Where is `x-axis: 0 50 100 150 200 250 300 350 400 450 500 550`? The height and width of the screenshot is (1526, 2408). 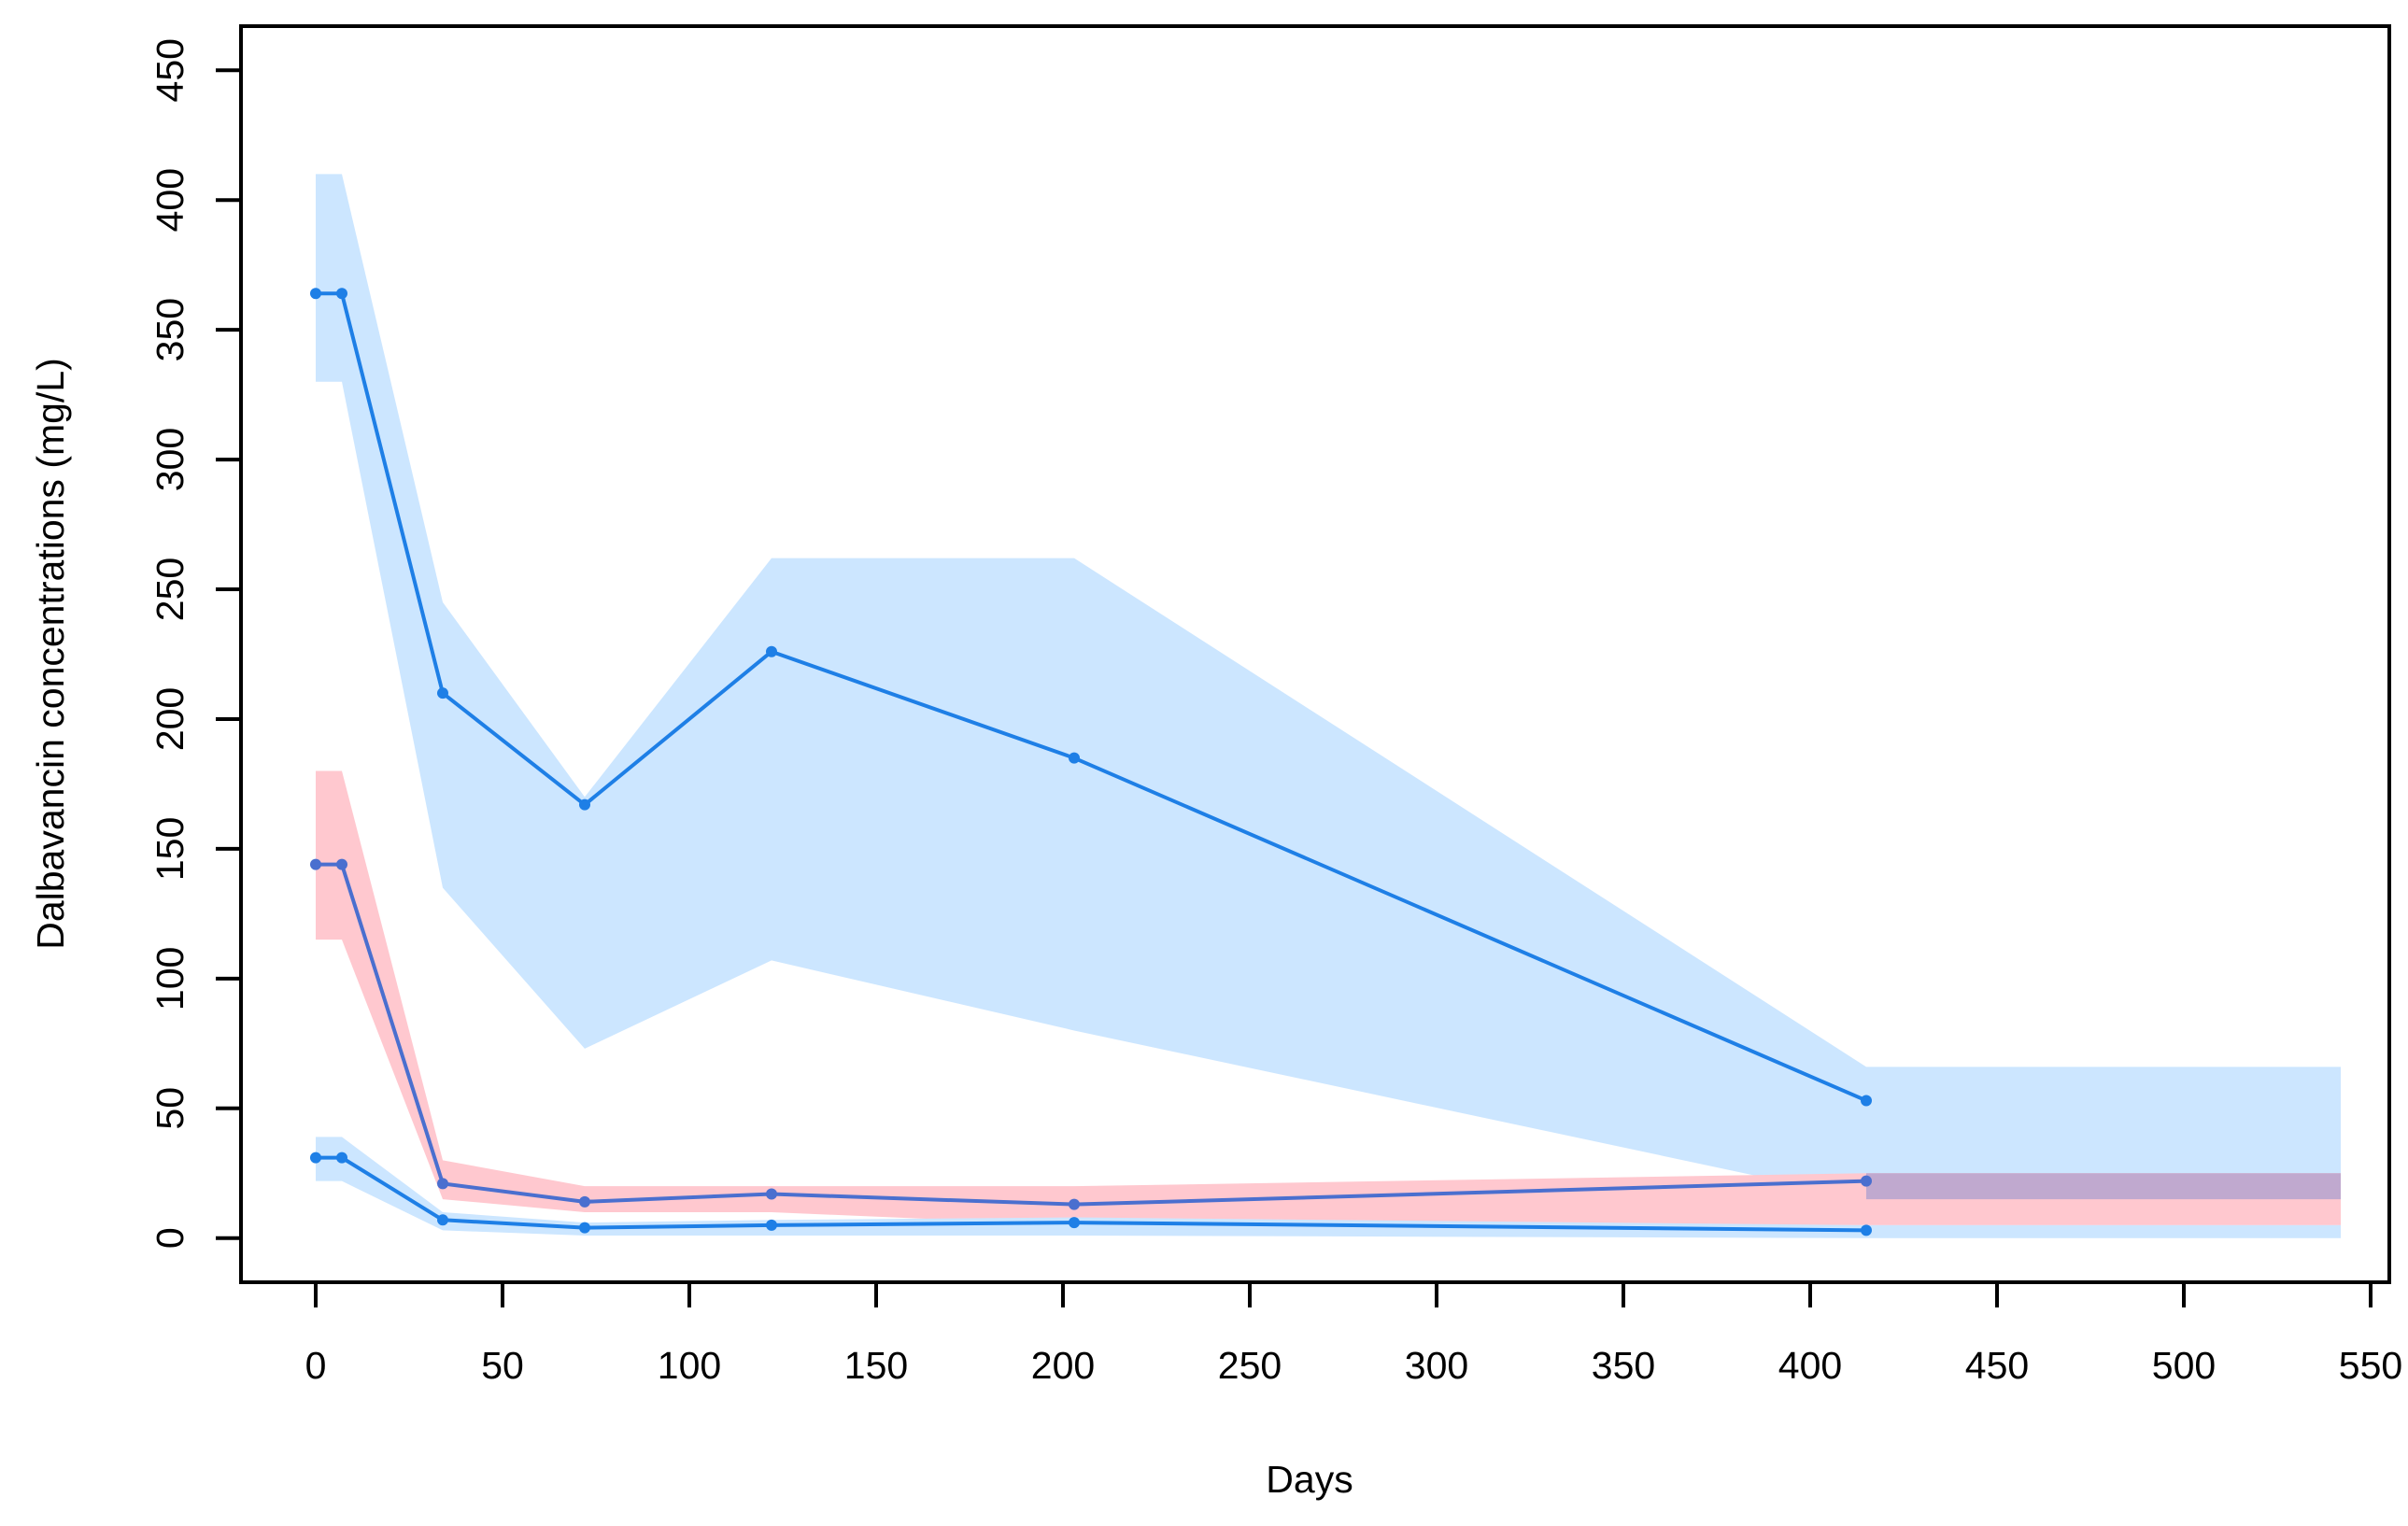 x-axis: 0 50 100 150 200 250 300 350 400 450 500 550 is located at coordinates (1353, 1333).